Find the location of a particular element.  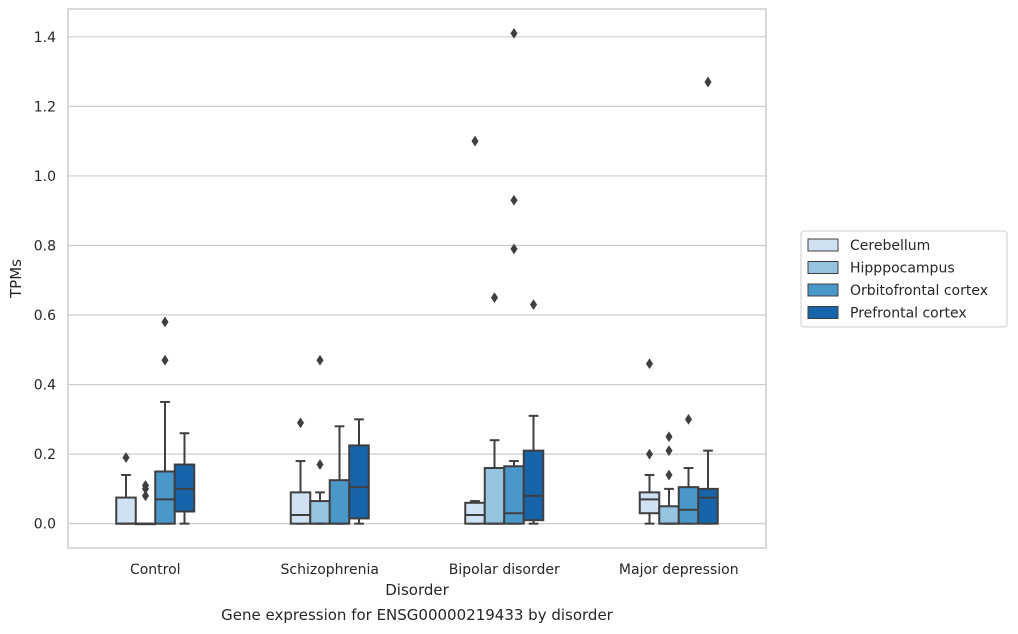

y-axis-label: TPMs is located at coordinates (16, 279).